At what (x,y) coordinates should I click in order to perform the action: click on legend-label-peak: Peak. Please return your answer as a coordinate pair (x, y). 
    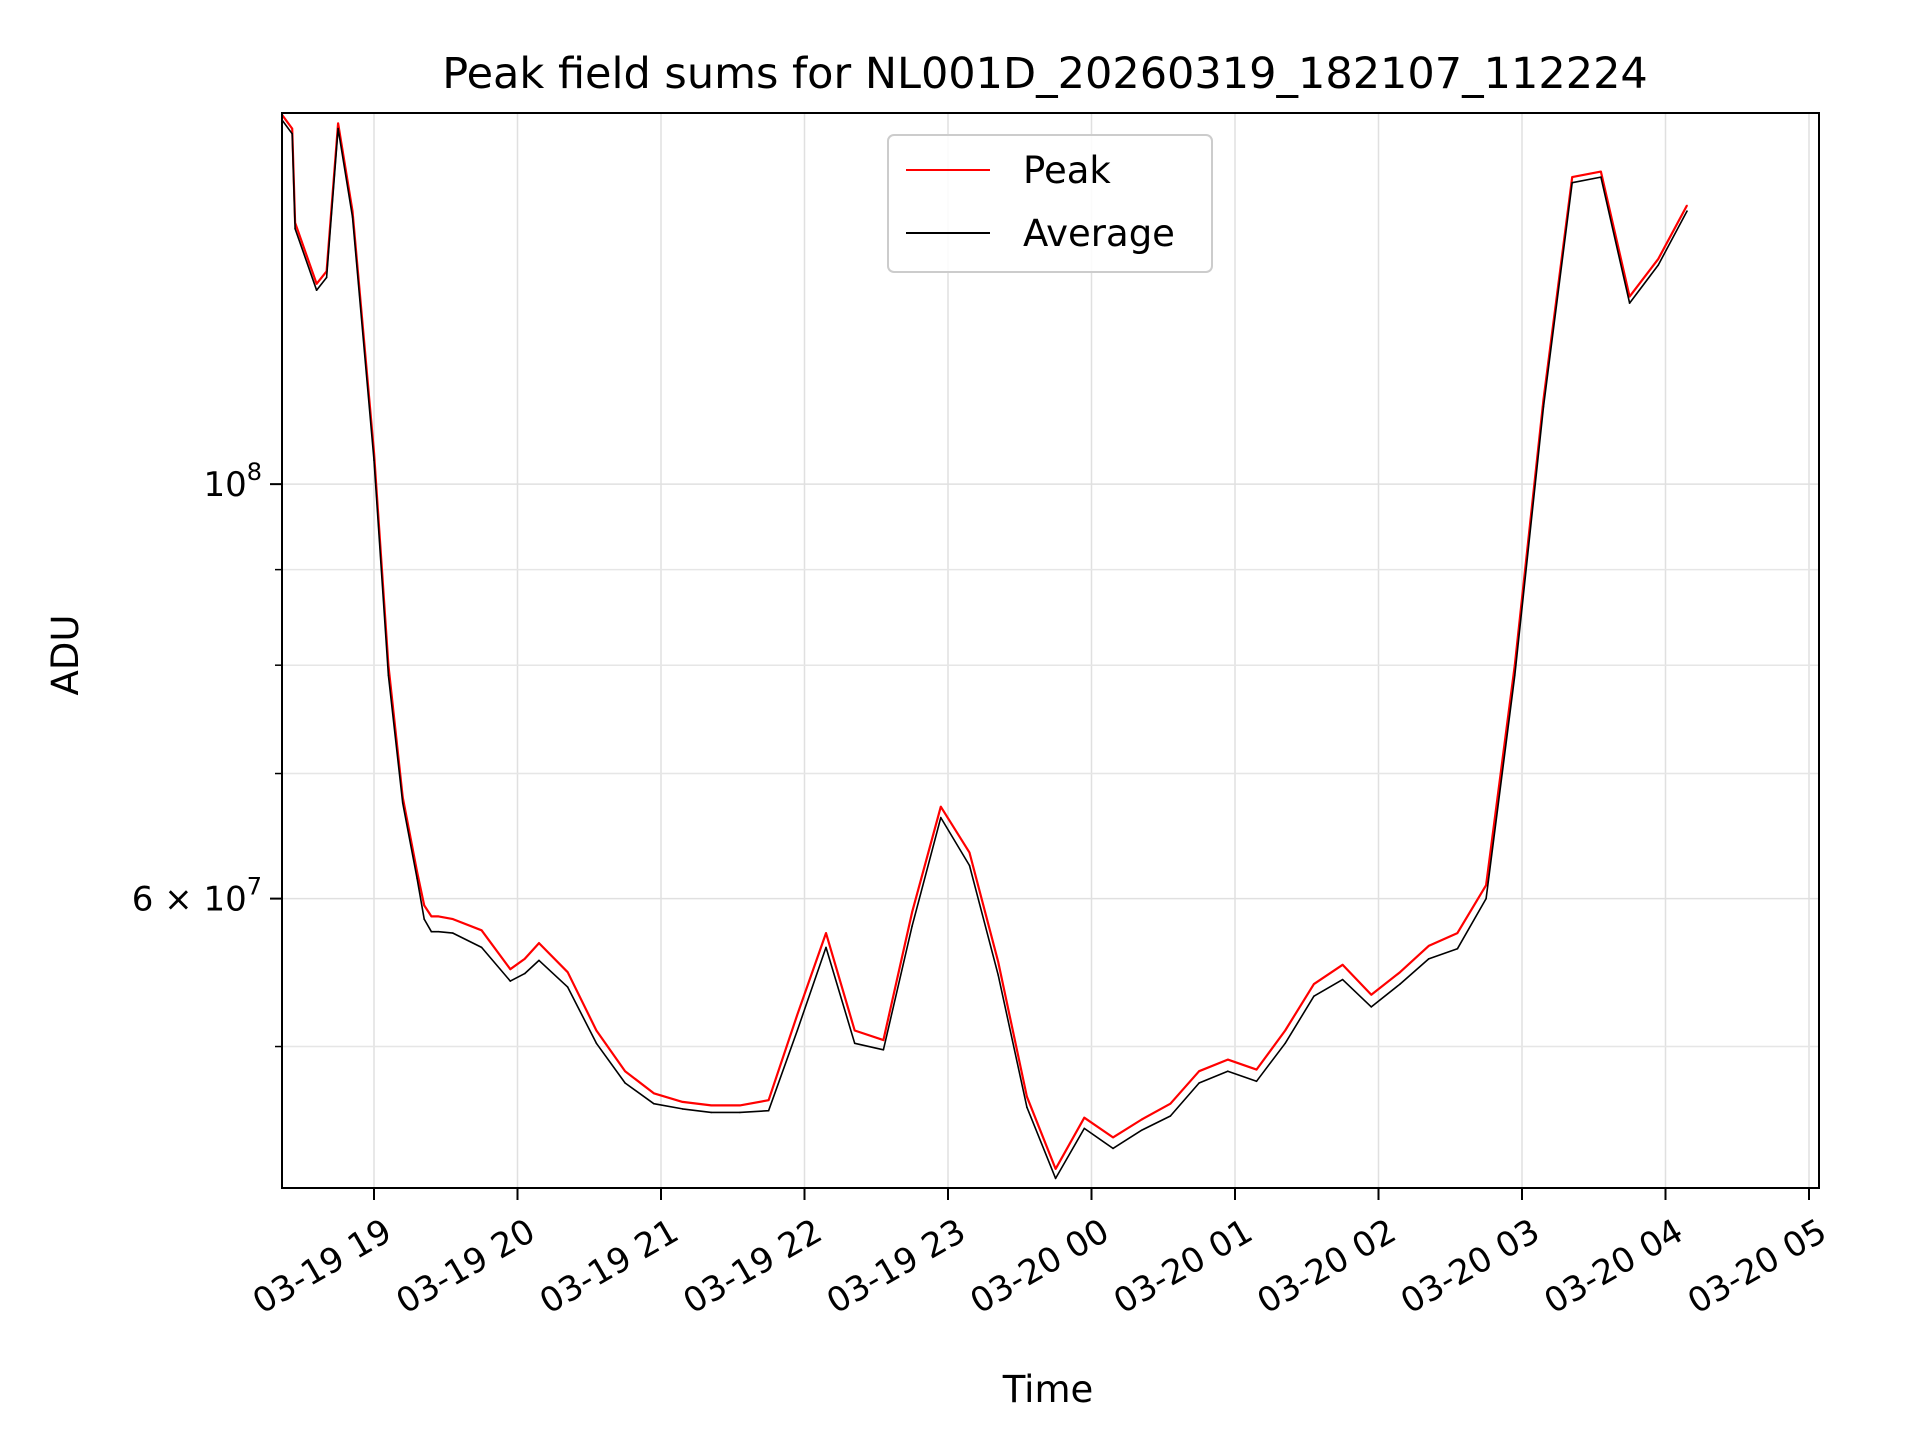
    Looking at the image, I should click on (1067, 170).